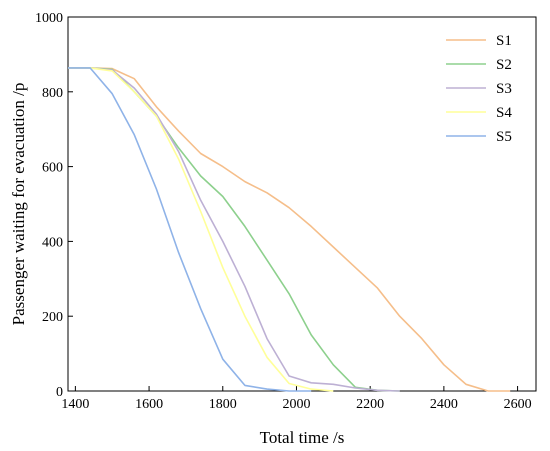 The height and width of the screenshot is (451, 550). What do you see at coordinates (75, 404) in the screenshot?
I see `x-tick-label-1400: 1400` at bounding box center [75, 404].